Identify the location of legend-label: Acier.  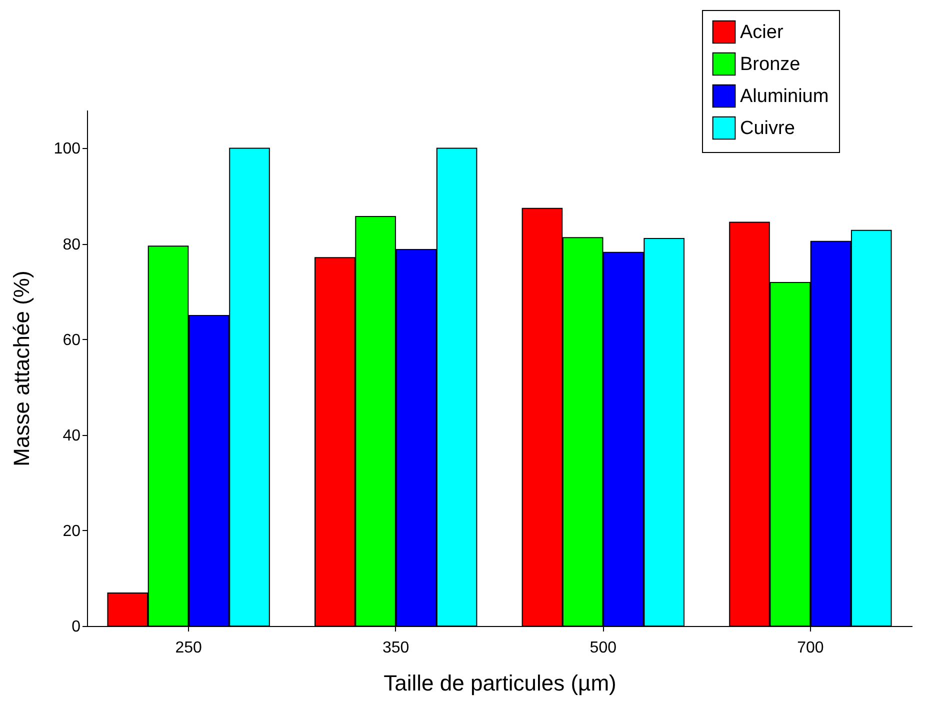
(762, 32).